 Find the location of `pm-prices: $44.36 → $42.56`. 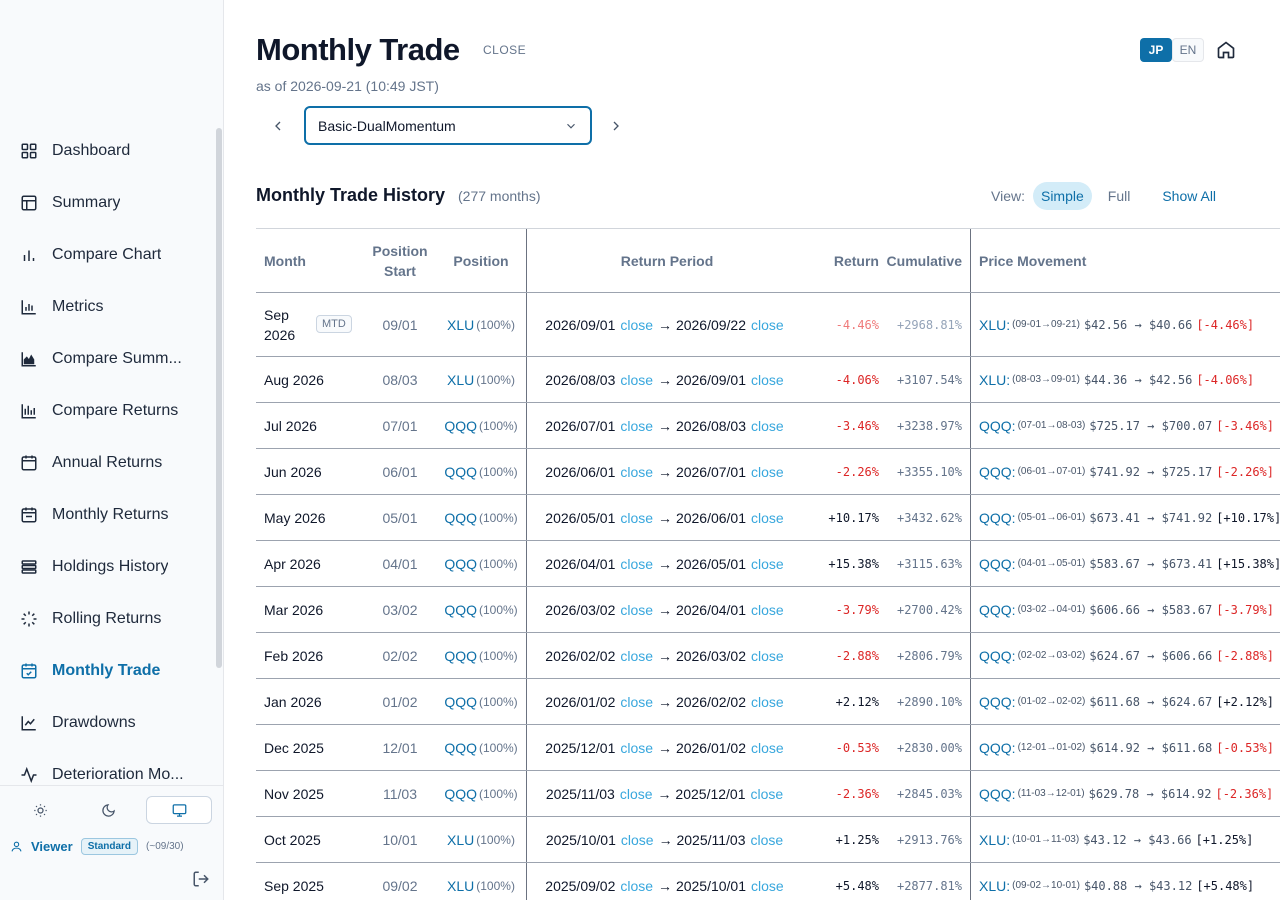

pm-prices: $44.36 → $42.56 is located at coordinates (1138, 379).